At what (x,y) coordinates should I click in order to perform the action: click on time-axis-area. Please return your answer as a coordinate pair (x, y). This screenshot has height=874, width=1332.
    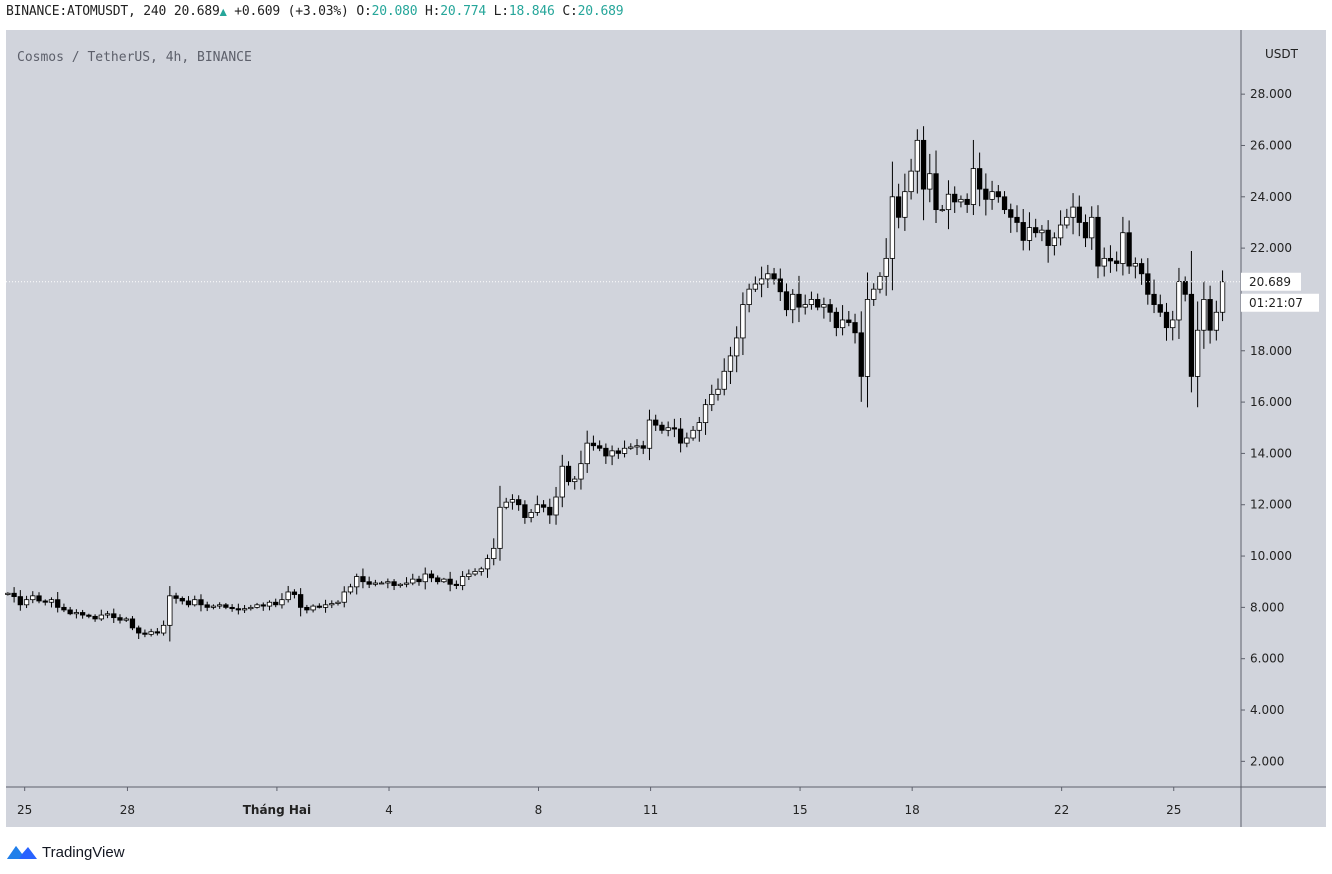
    Looking at the image, I should click on (666, 807).